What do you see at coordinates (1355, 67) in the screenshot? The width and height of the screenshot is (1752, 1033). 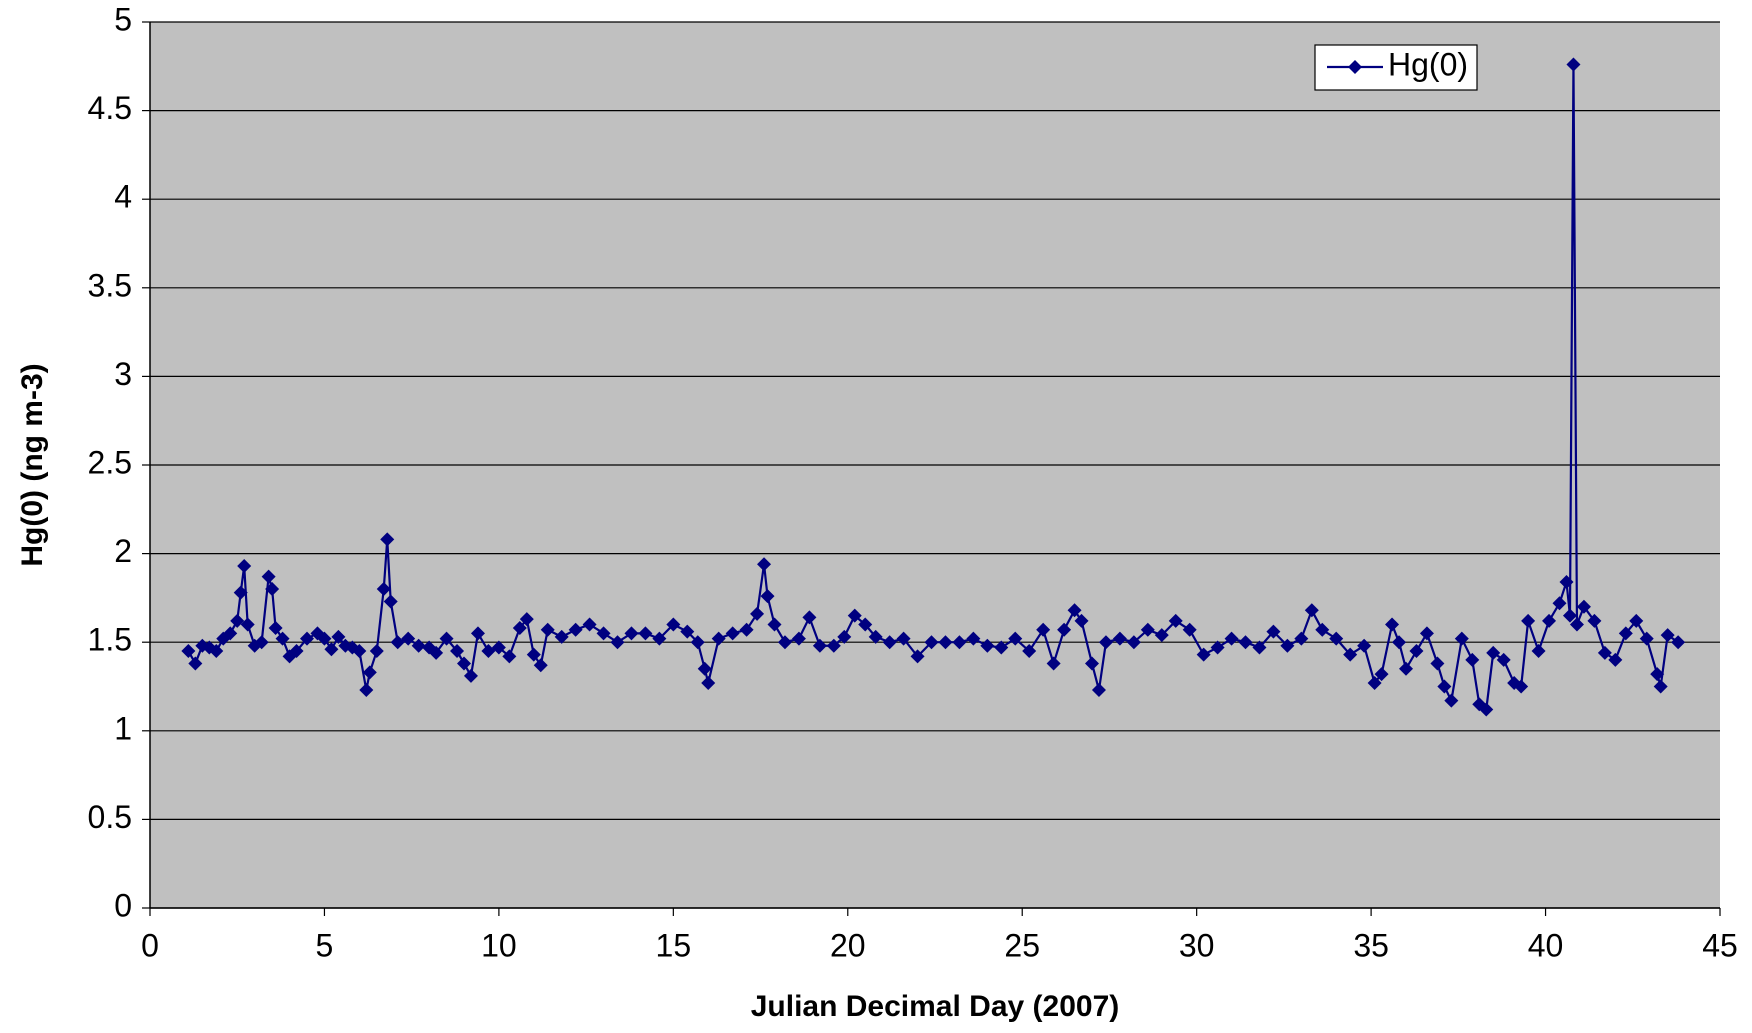 I see `legend-marker` at bounding box center [1355, 67].